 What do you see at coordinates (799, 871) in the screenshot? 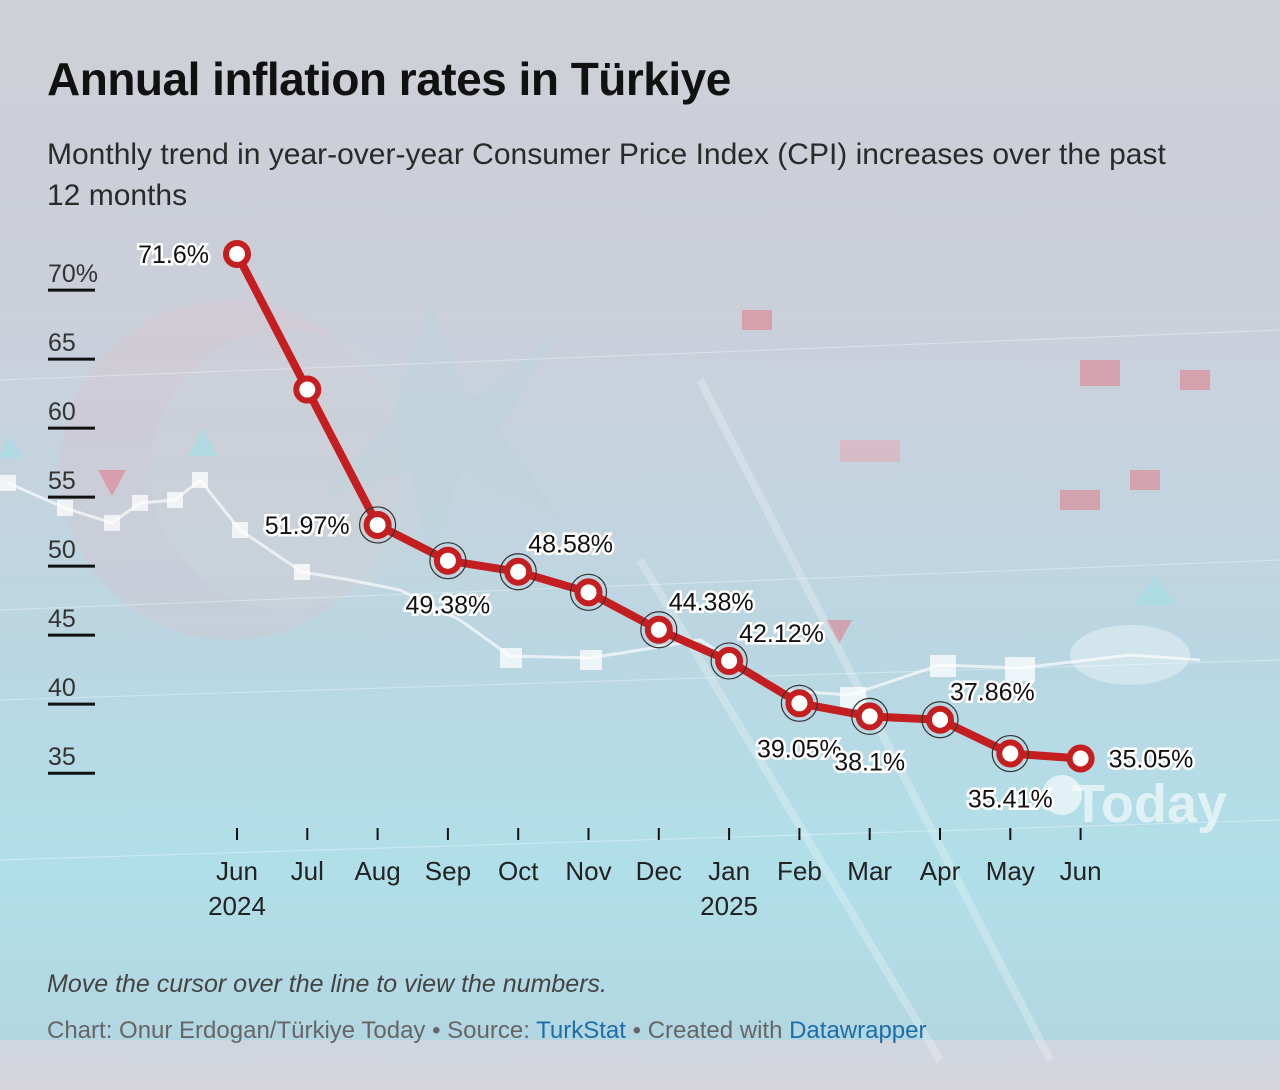
I see `x-tick-label: Feb` at bounding box center [799, 871].